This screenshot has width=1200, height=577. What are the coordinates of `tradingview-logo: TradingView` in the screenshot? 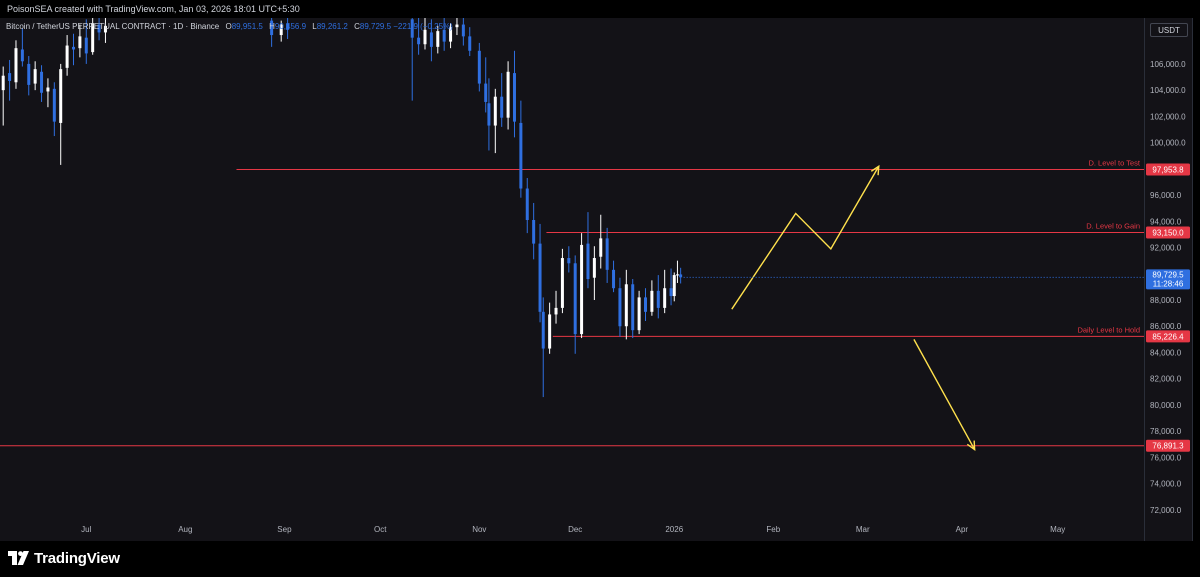 It's located at (64, 558).